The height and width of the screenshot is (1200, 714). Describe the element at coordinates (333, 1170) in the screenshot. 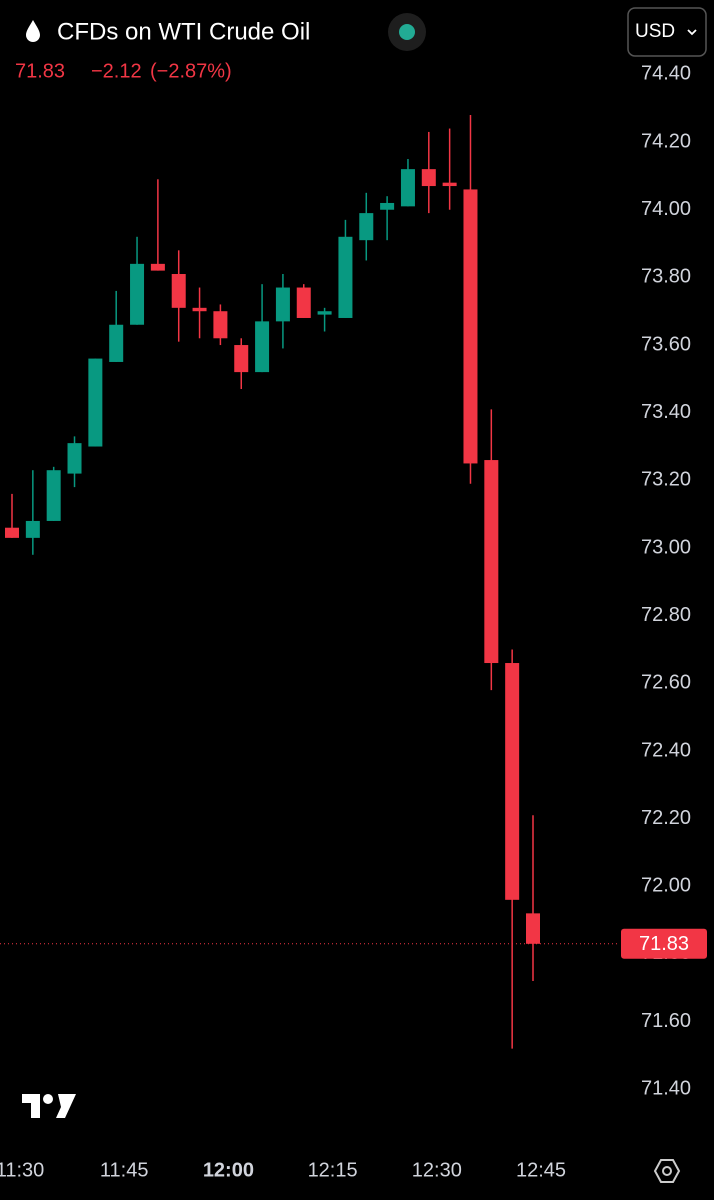

I see `x-tick-label: 12:15` at that location.